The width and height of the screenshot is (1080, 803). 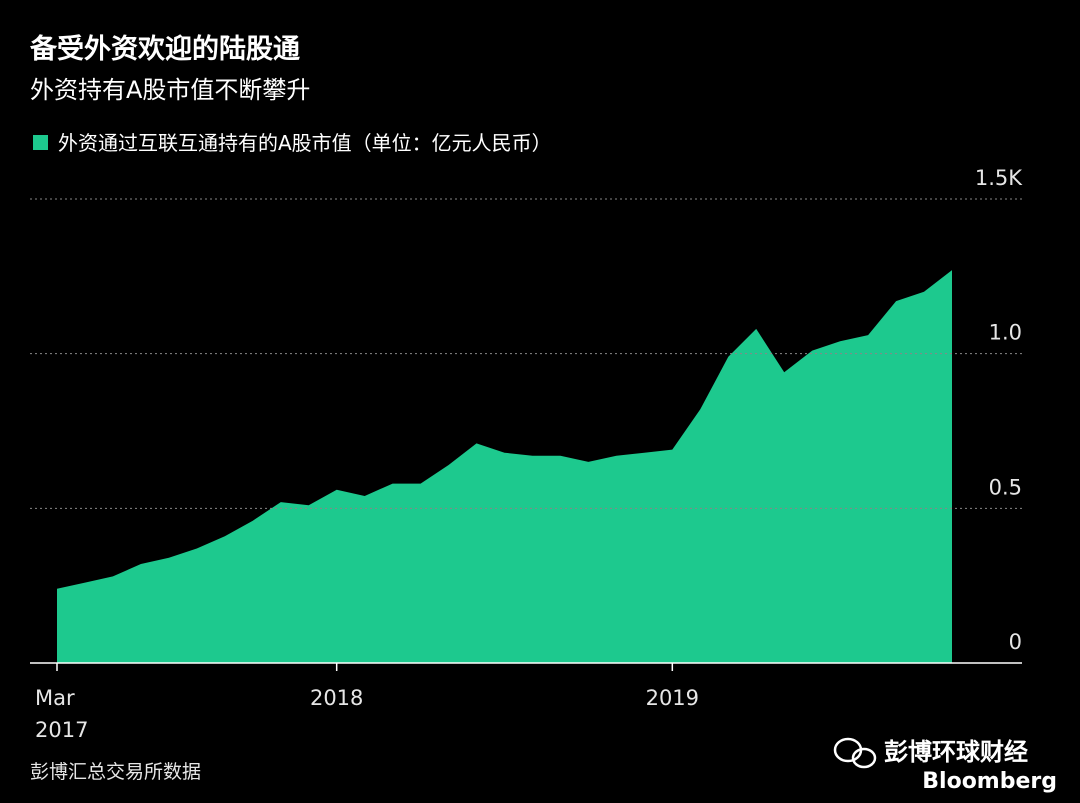 What do you see at coordinates (999, 178) in the screenshot?
I see `y-tick-label: 1.5K` at bounding box center [999, 178].